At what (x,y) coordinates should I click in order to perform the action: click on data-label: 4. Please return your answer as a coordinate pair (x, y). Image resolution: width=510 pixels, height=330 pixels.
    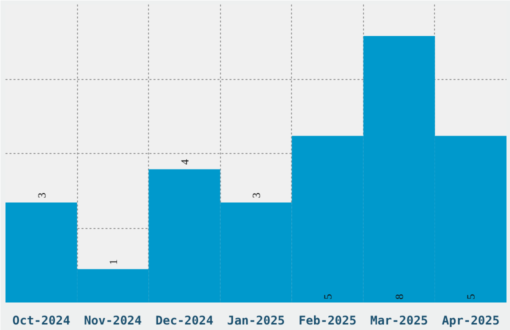
    Looking at the image, I should click on (185, 161).